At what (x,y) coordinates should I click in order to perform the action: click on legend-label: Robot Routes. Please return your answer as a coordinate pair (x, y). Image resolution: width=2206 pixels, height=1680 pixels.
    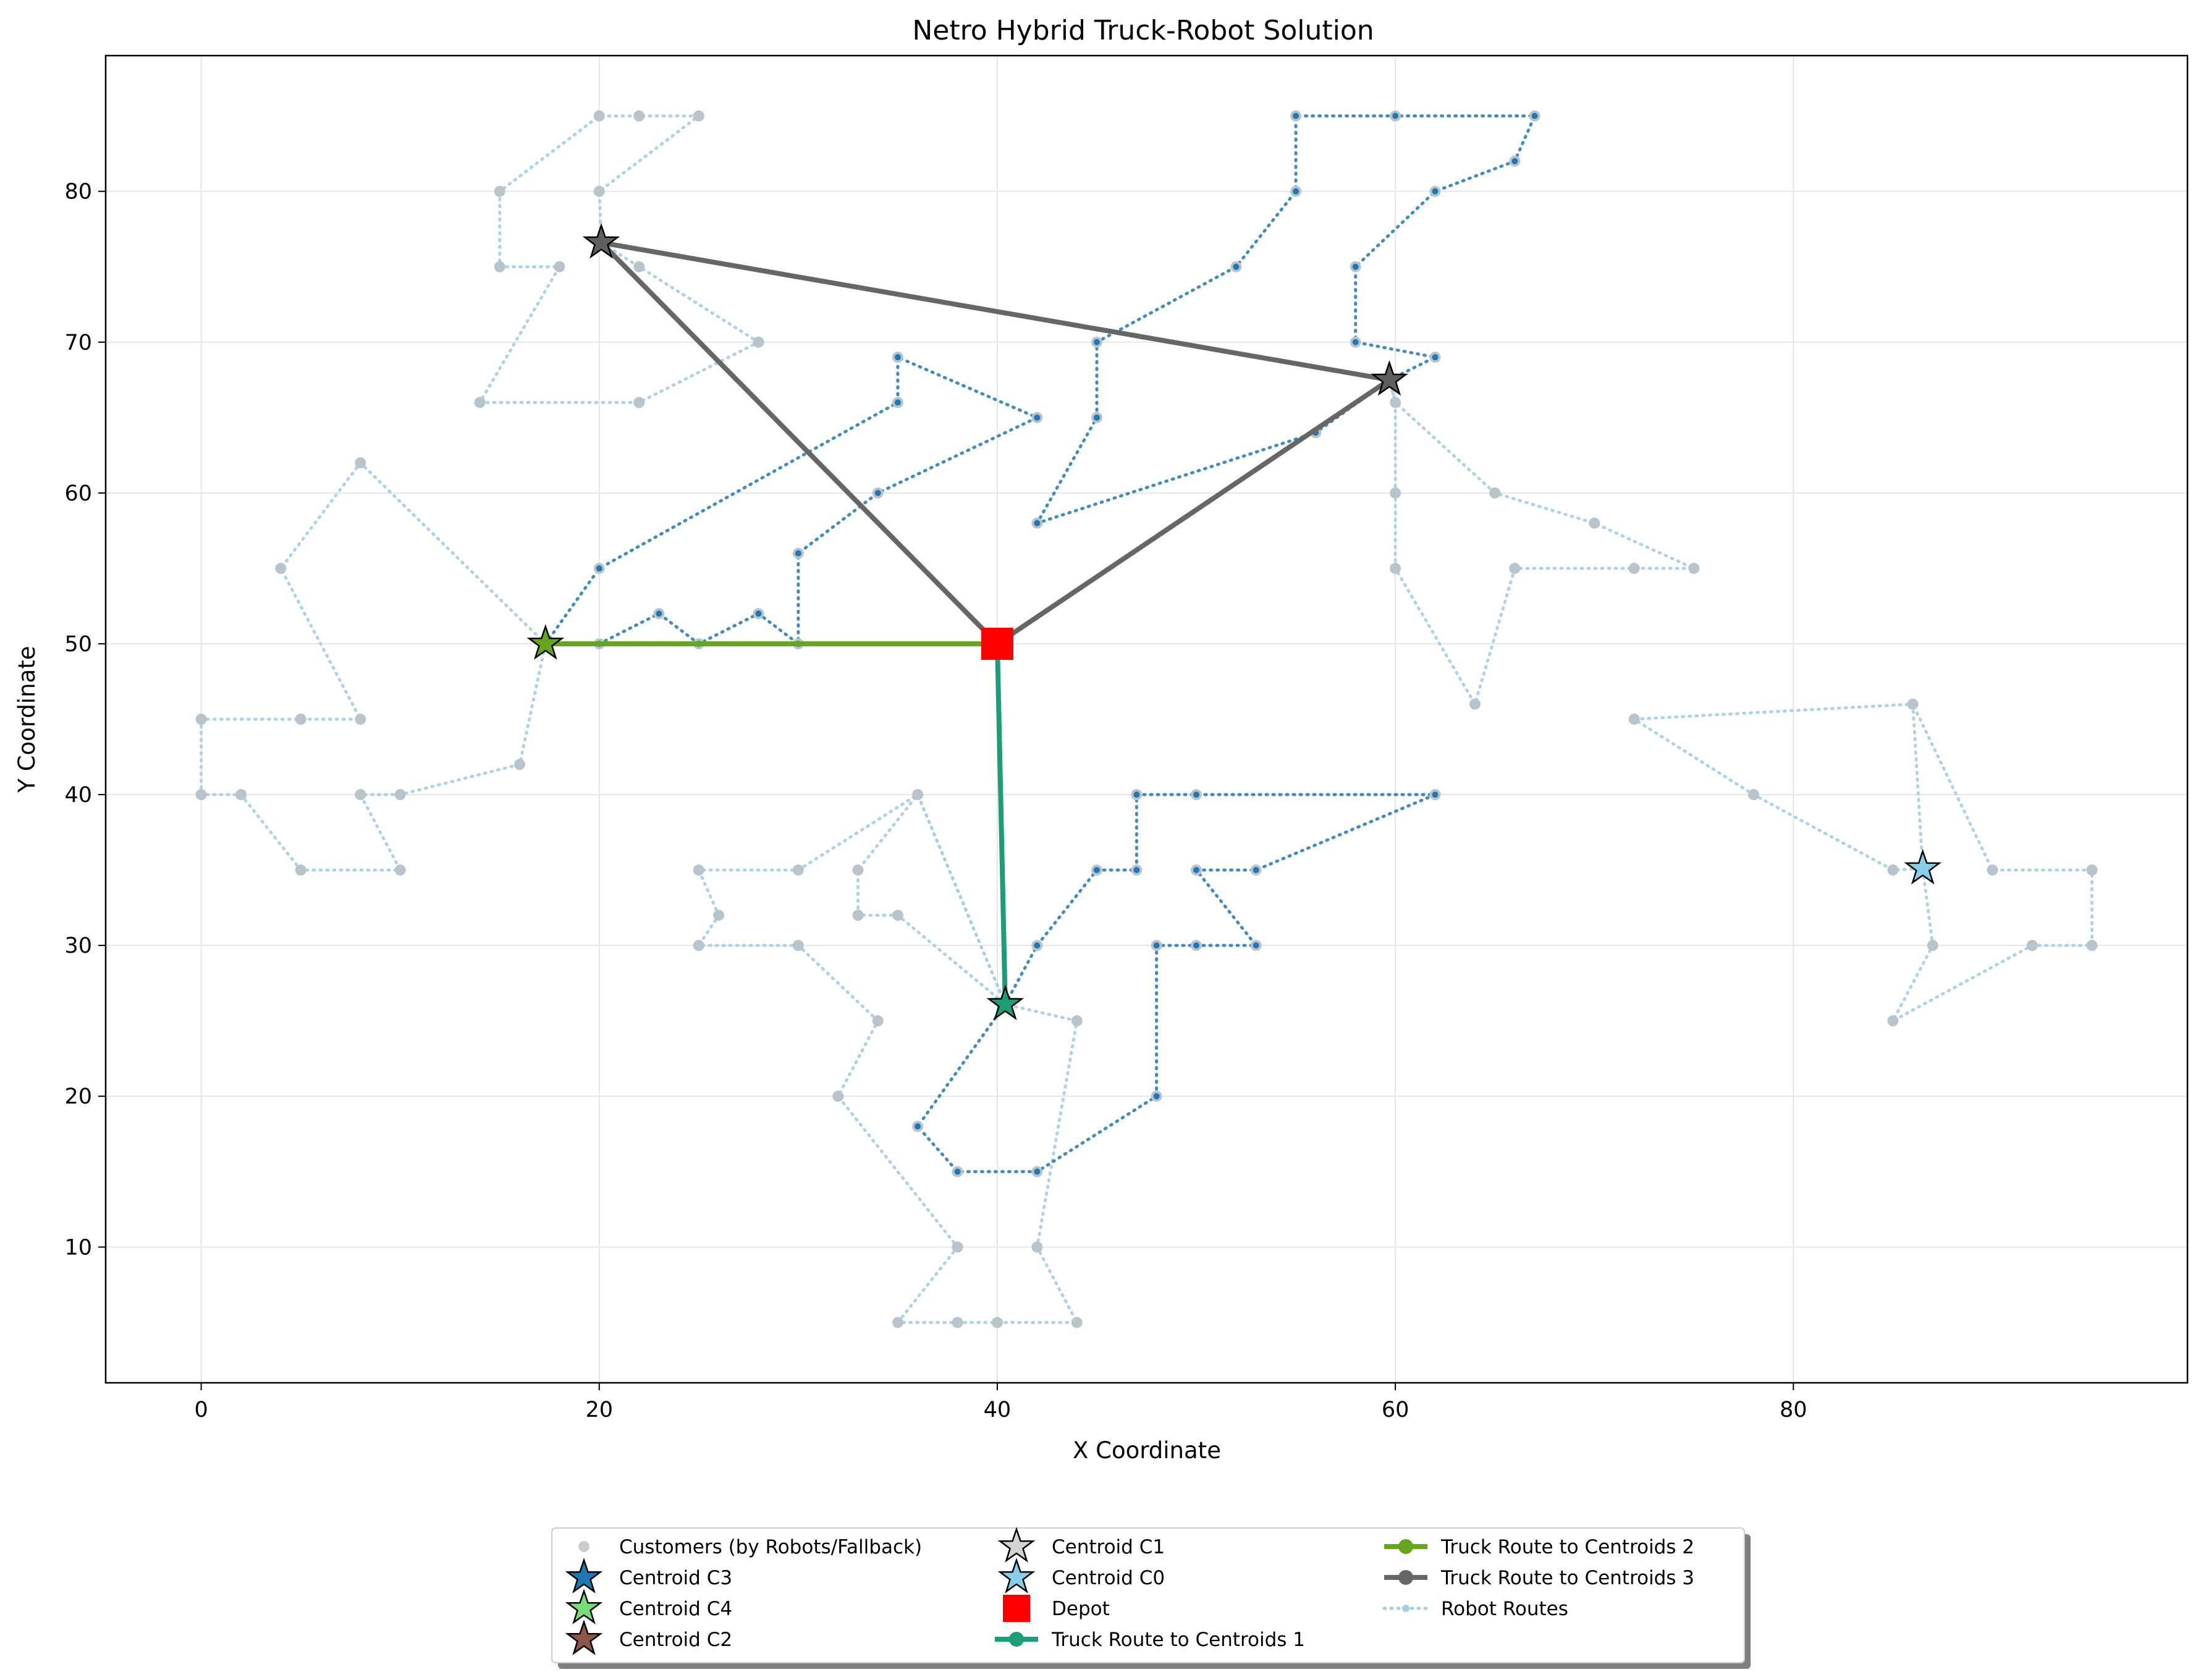
    Looking at the image, I should click on (1504, 1609).